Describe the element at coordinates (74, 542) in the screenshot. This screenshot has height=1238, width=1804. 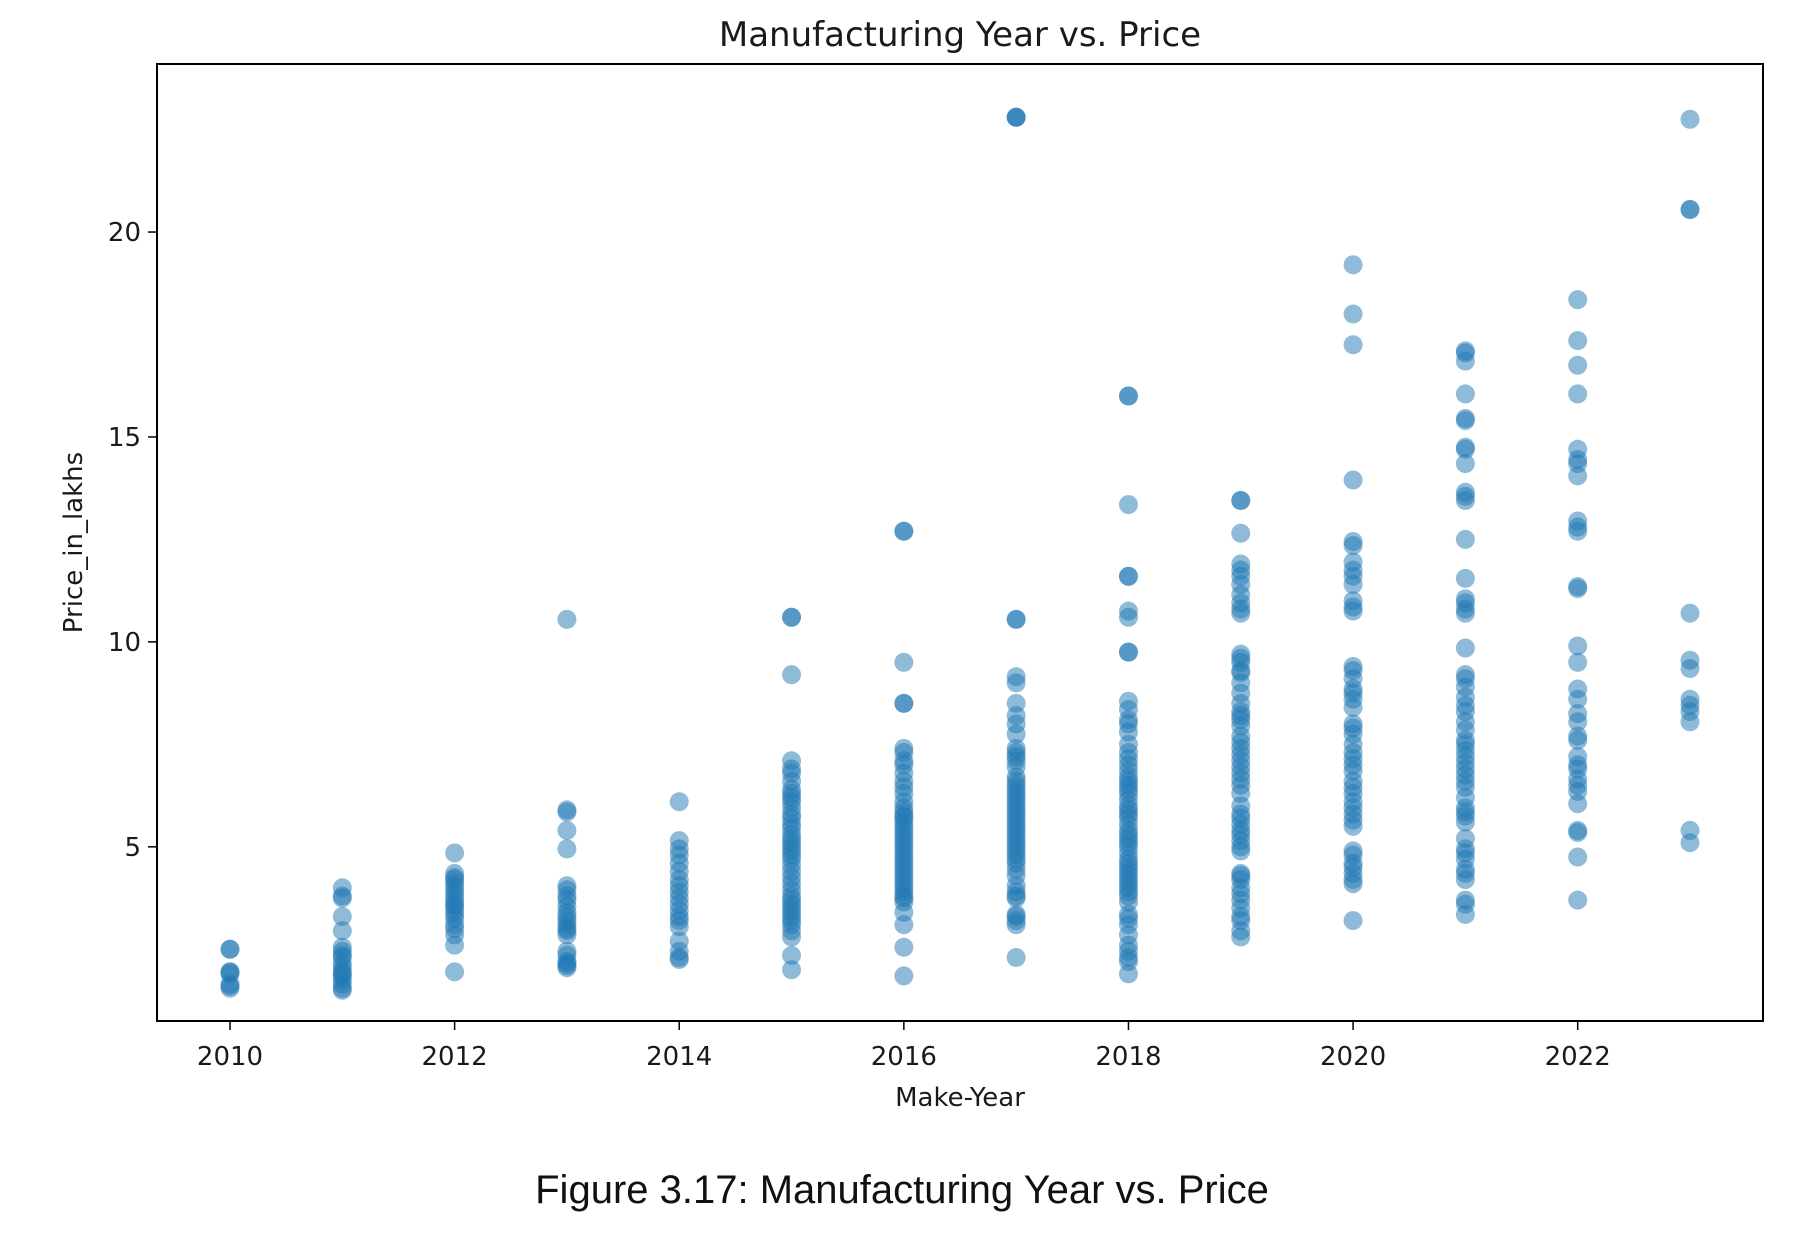
I see `y-axis-label: Price_in_lakhs` at that location.